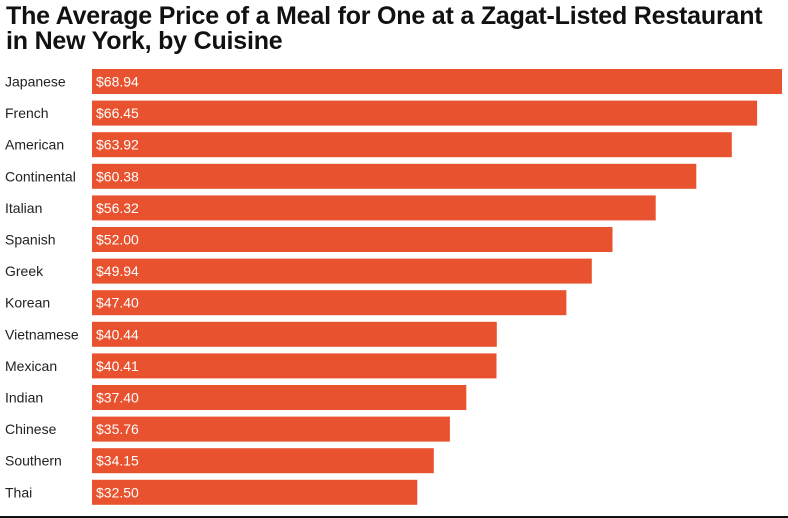  I want to click on value-label: $52.00, so click(117, 240).